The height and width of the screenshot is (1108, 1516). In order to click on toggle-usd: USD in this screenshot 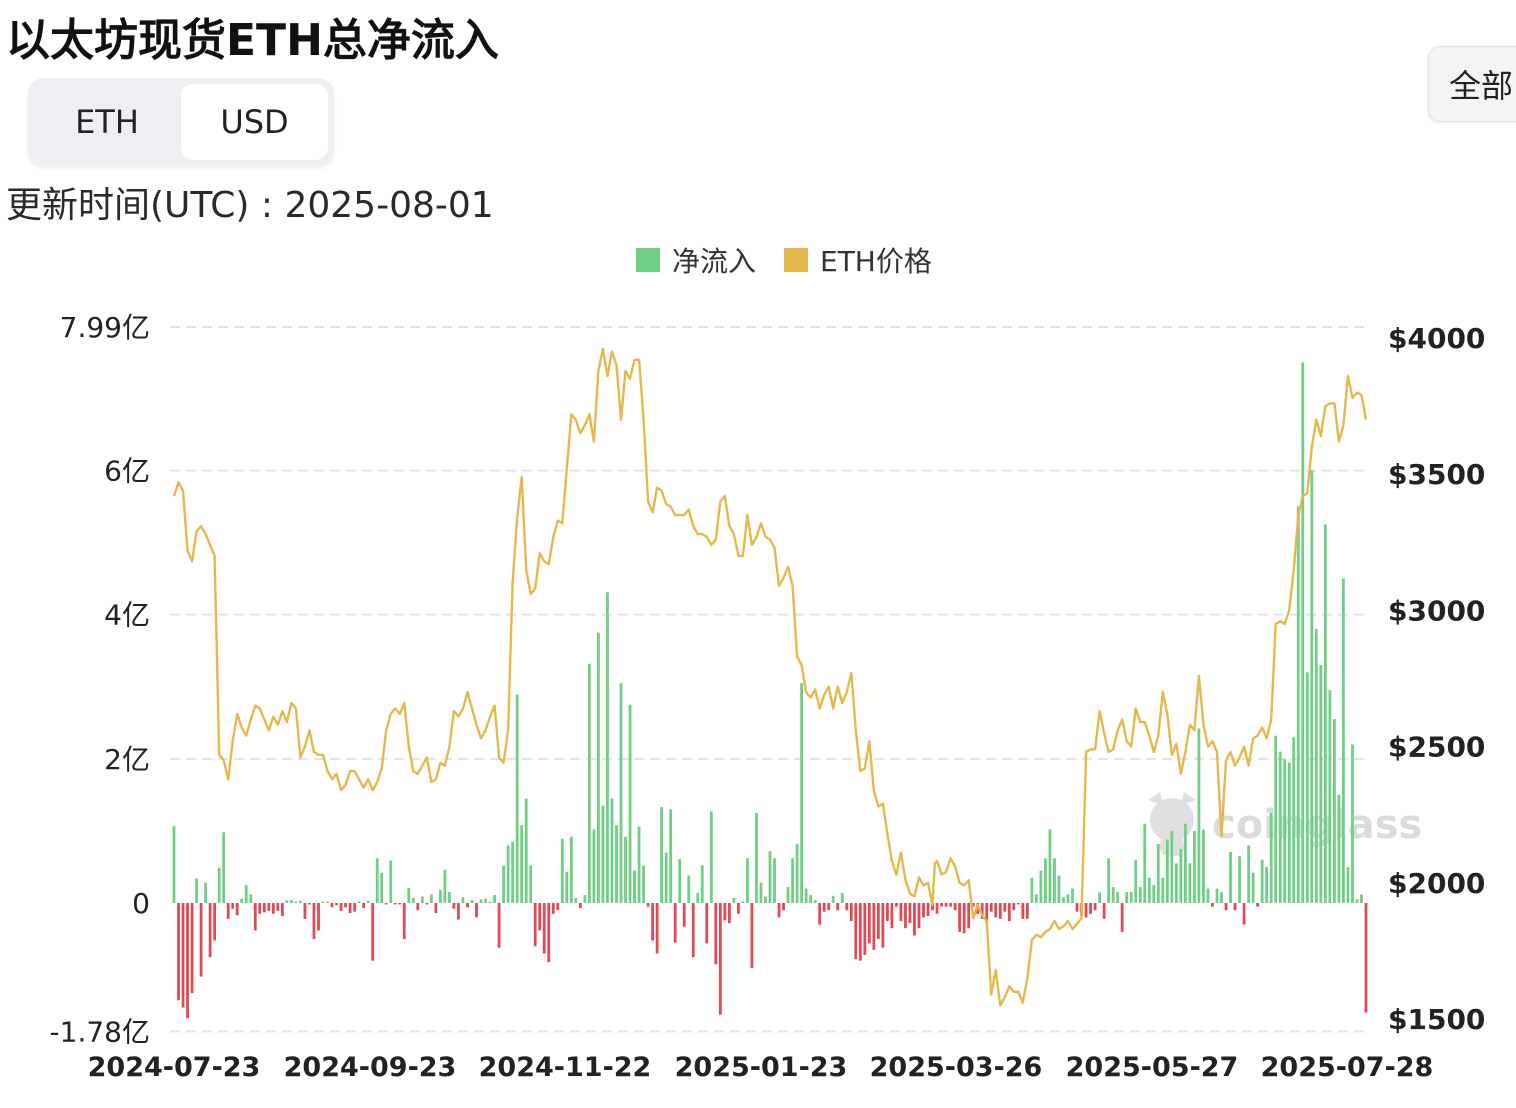, I will do `click(254, 122)`.